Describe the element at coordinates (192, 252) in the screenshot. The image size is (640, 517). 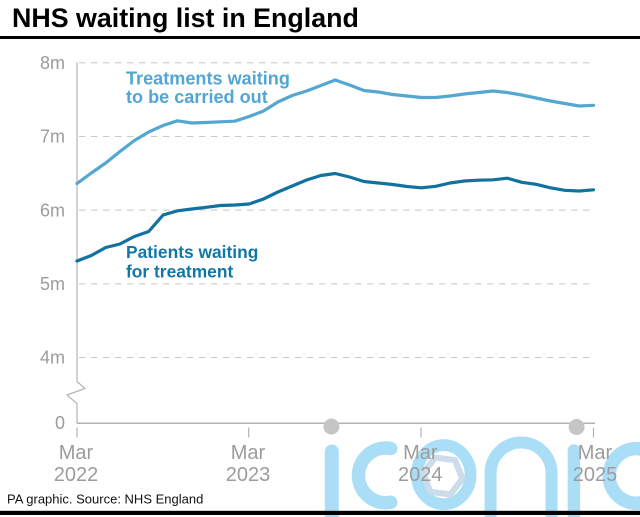
I see `svg-text: Patients waiting` at that location.